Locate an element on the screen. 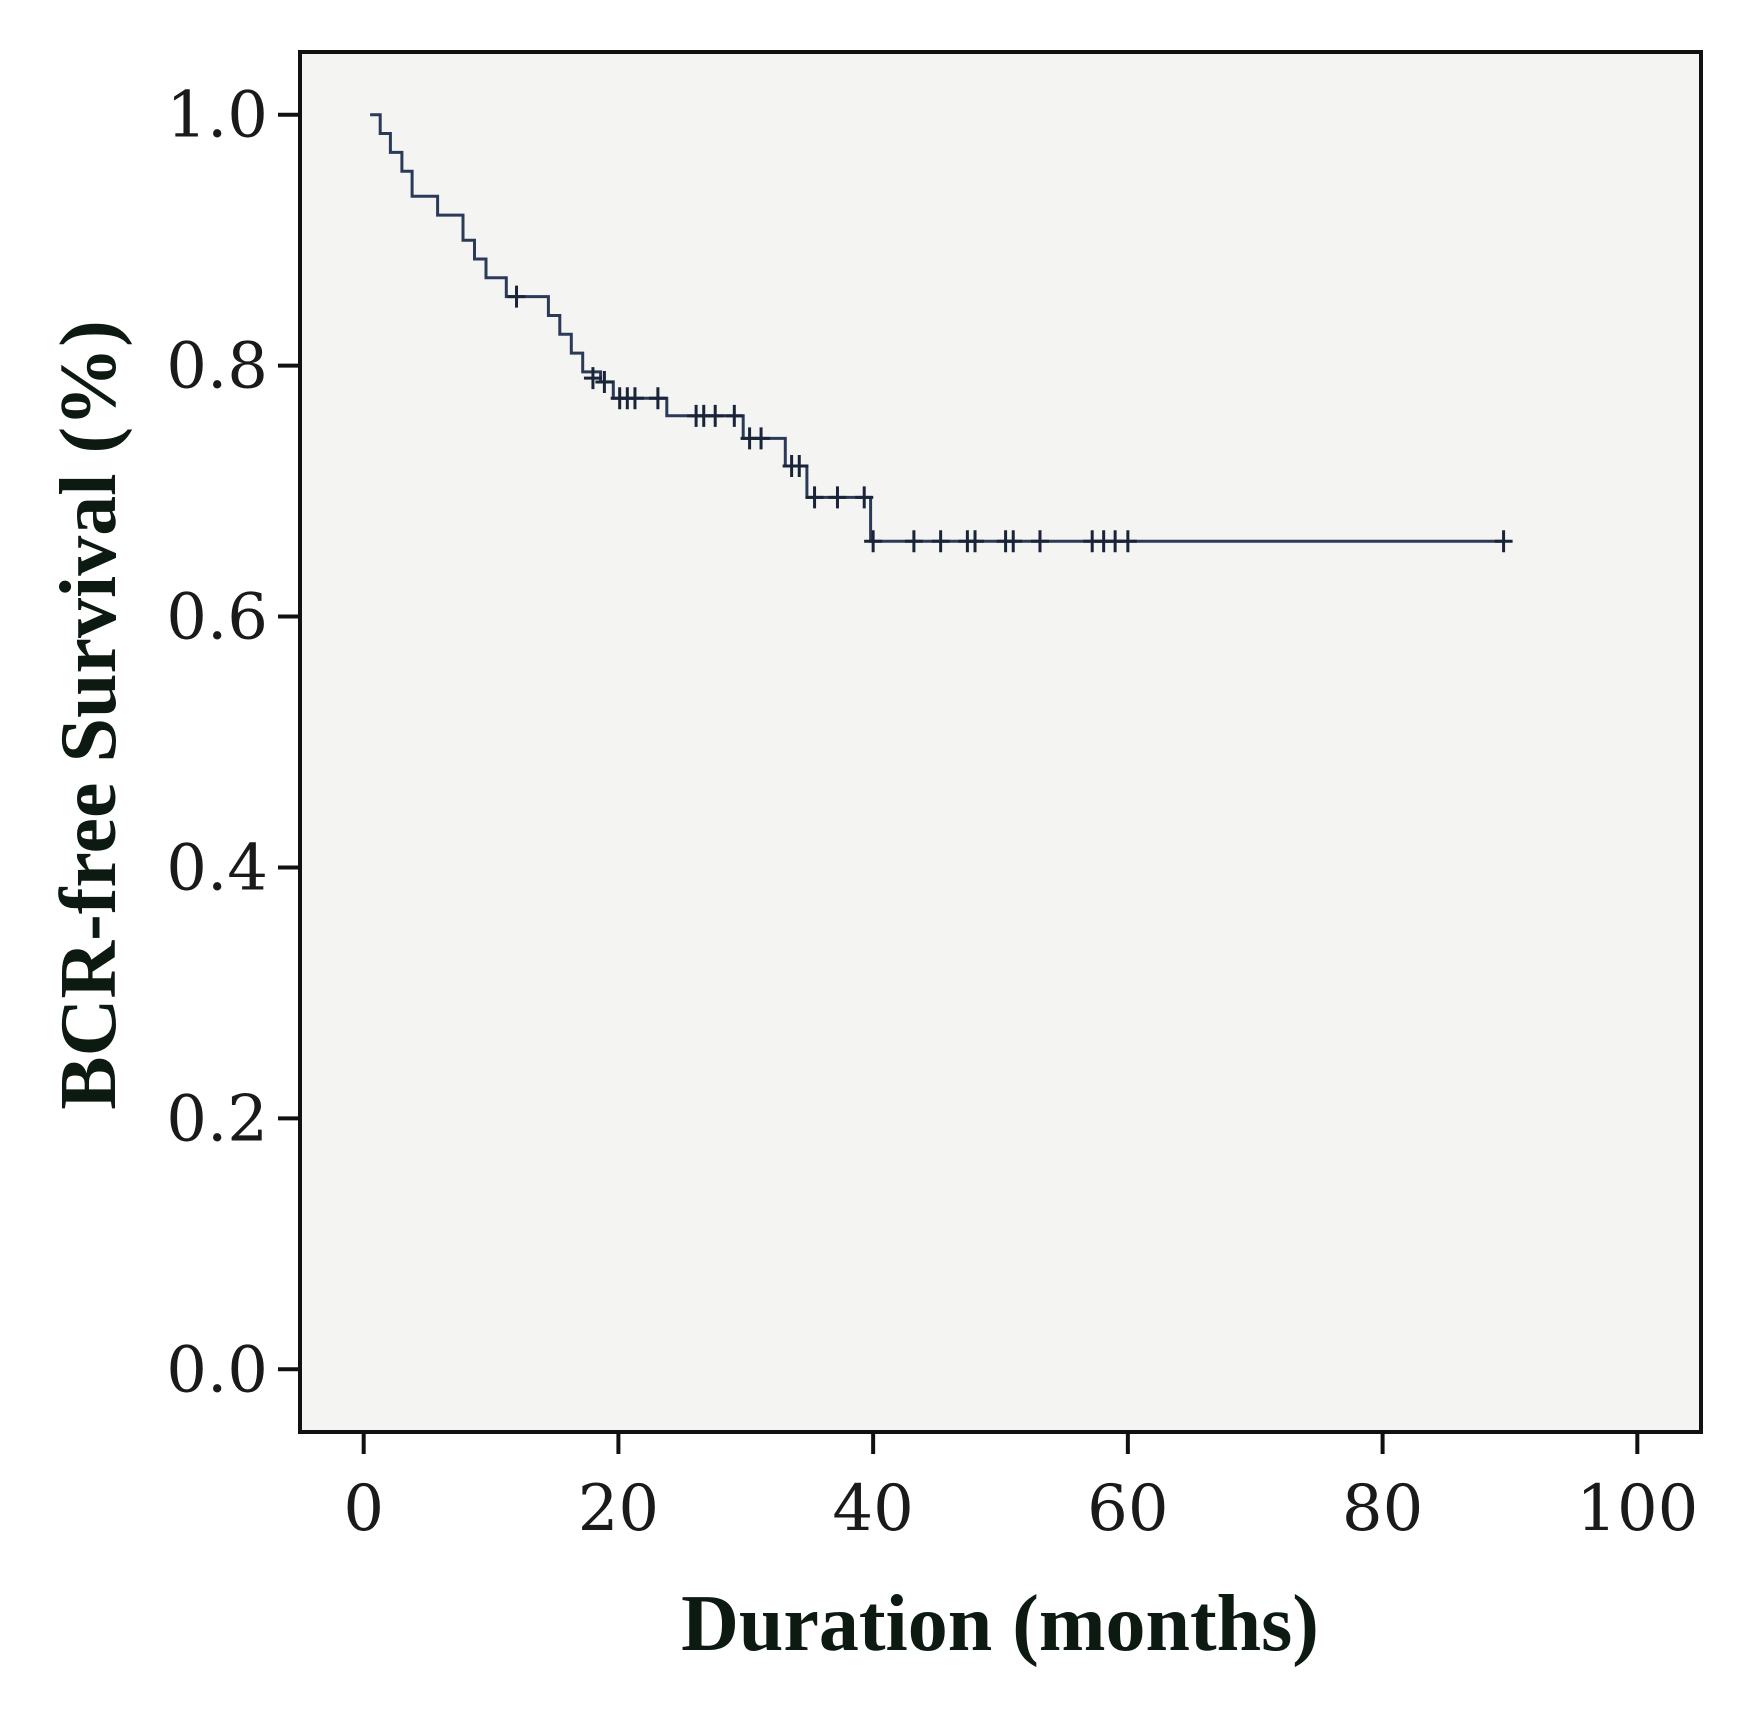 This screenshot has height=1714, width=1749. x-tick-label: 100 is located at coordinates (1637, 1509).